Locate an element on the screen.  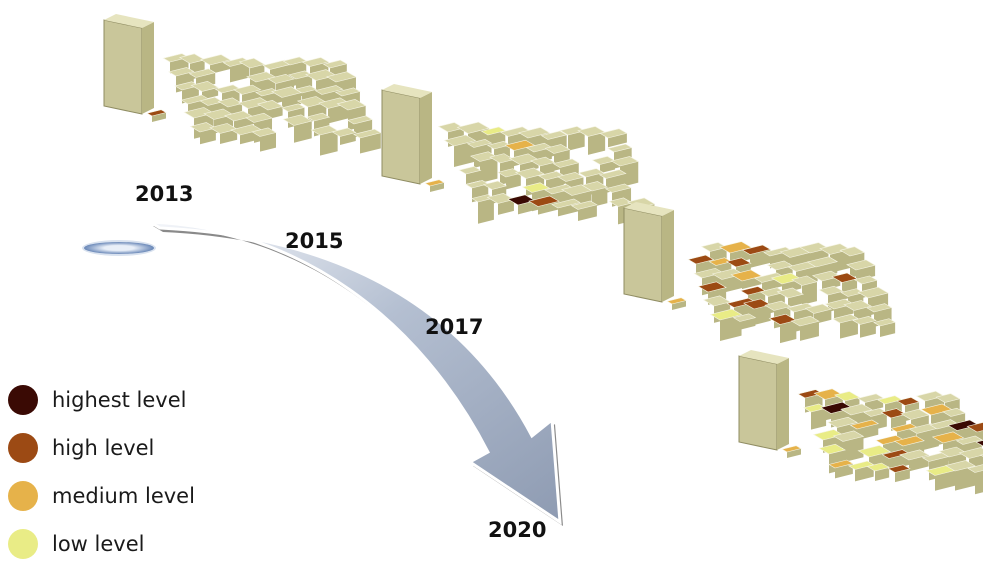
legend-swatch-highest is located at coordinates (23, 400).